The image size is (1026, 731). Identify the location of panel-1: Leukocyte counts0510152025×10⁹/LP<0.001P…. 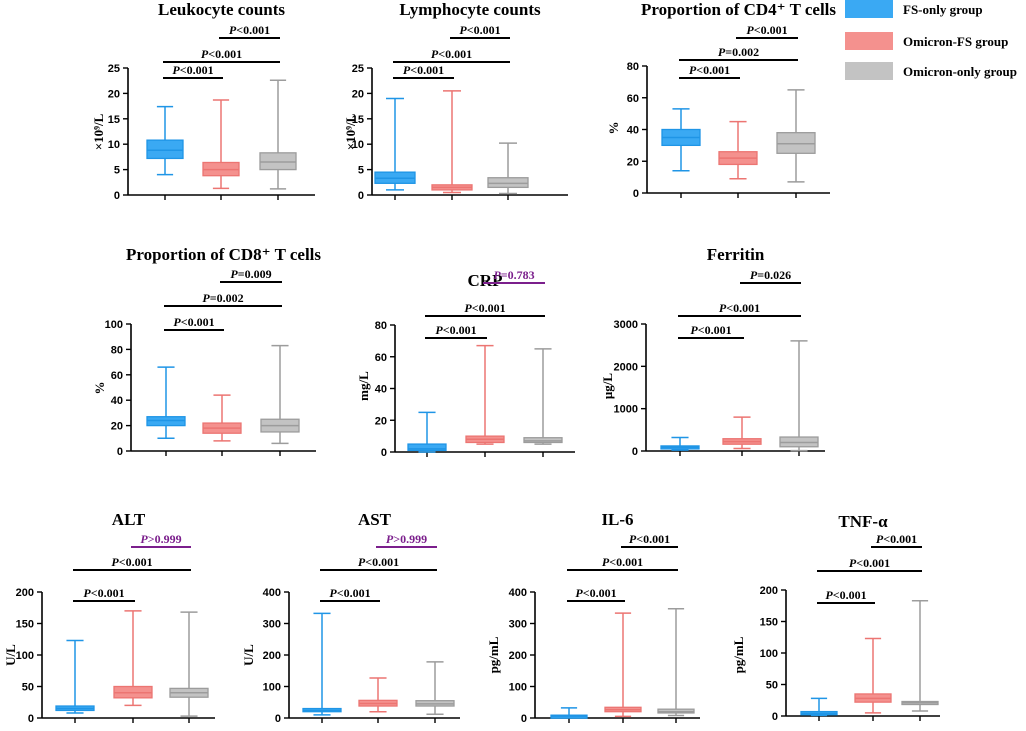
(203, 101).